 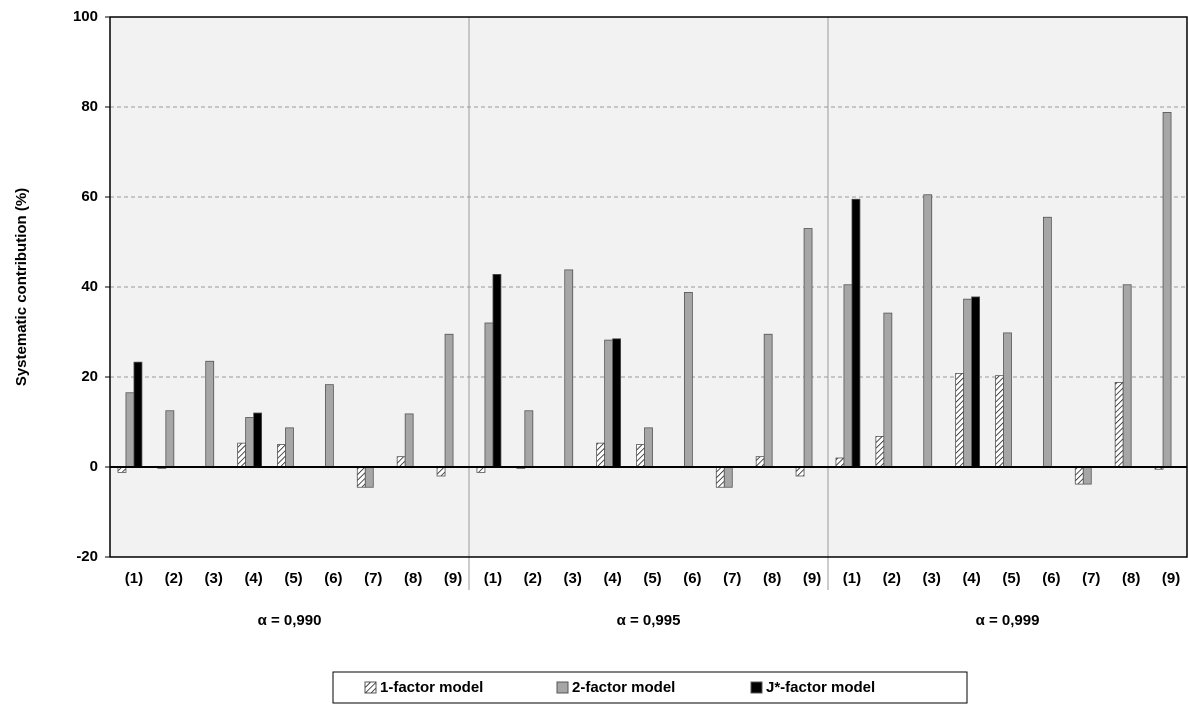 What do you see at coordinates (1008, 620) in the screenshot?
I see `group-label: α = 0,999` at bounding box center [1008, 620].